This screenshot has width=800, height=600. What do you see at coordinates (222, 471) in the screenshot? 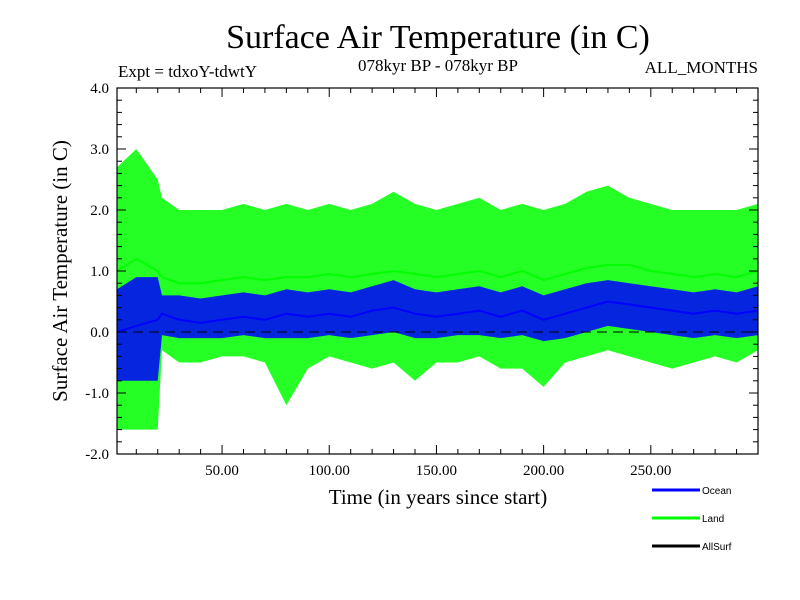
I see `x-tick-label: 50.00` at bounding box center [222, 471].